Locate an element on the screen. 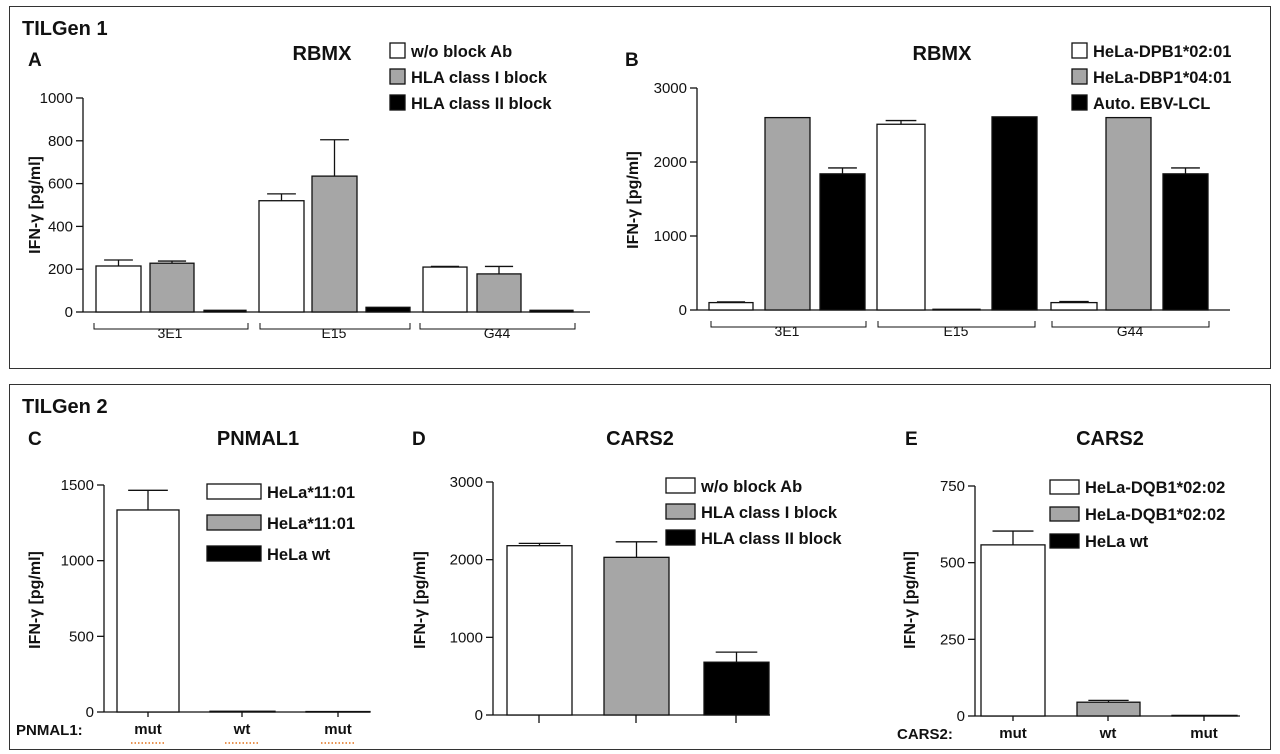  y-tick-label: 200 is located at coordinates (60, 269).